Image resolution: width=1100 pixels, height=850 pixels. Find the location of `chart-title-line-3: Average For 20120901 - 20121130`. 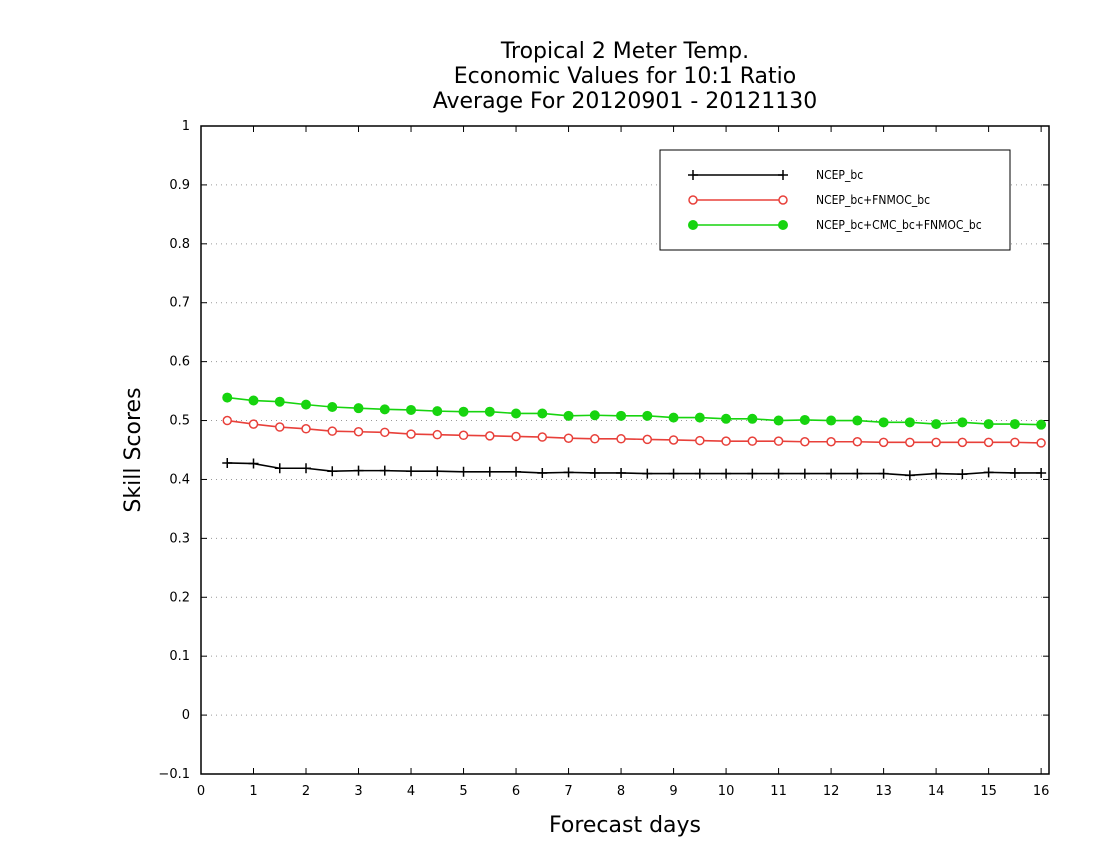

chart-title-line-3: Average For 20120901 - 20121130 is located at coordinates (625, 101).